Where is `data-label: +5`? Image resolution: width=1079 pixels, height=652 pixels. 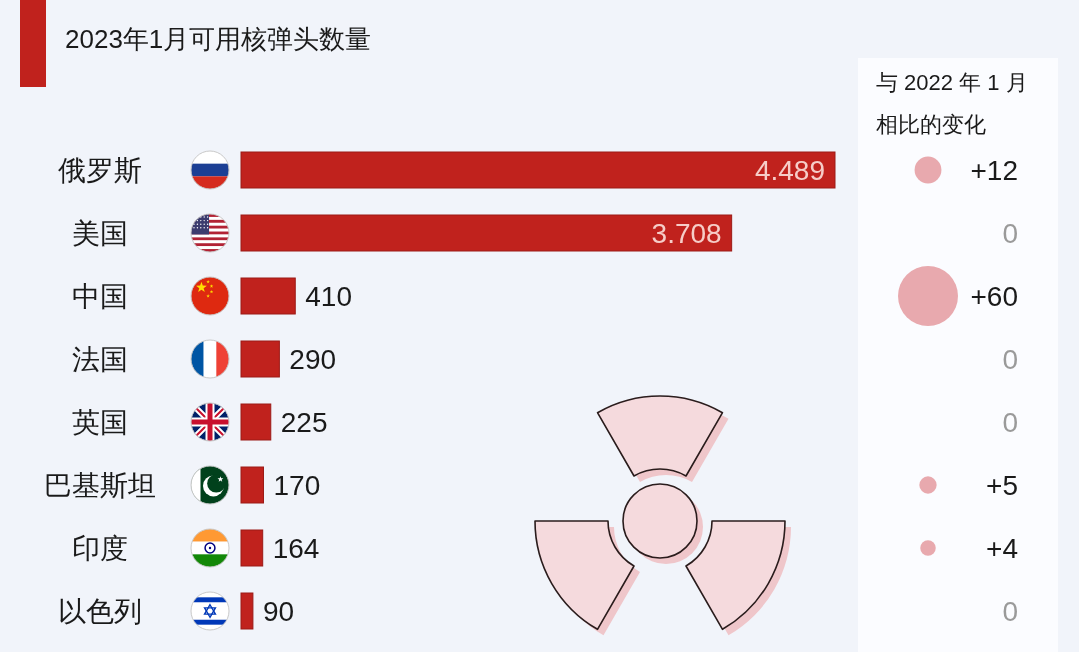
data-label: +5 is located at coordinates (1002, 485).